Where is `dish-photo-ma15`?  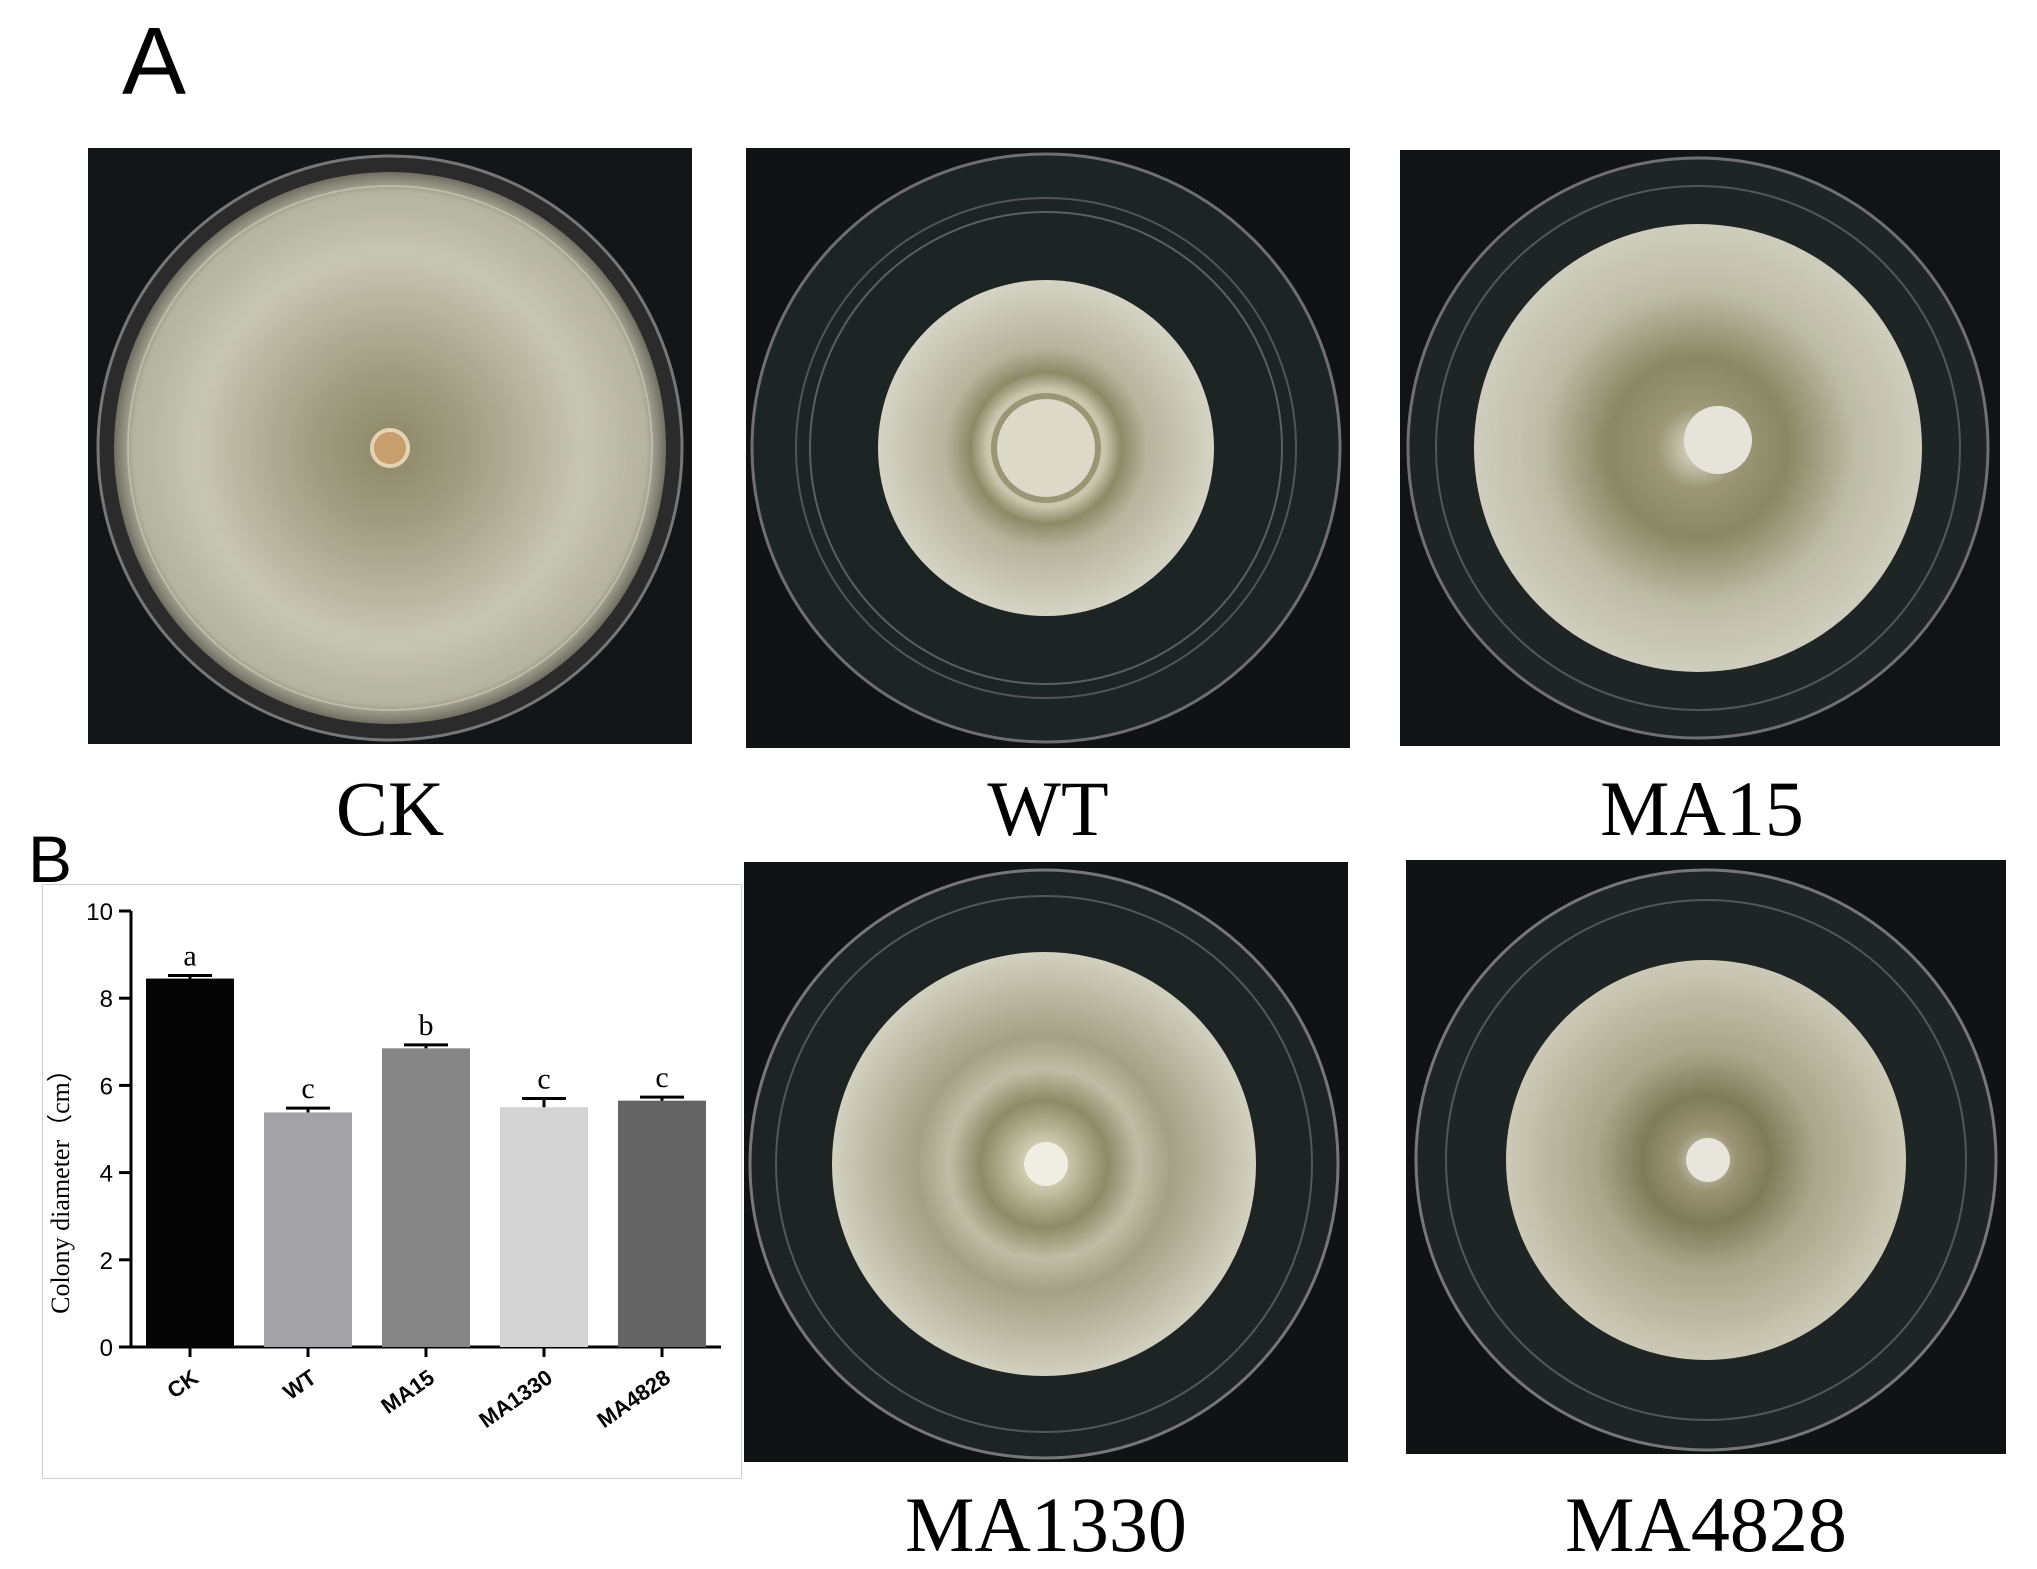
dish-photo-ma15 is located at coordinates (1700, 448).